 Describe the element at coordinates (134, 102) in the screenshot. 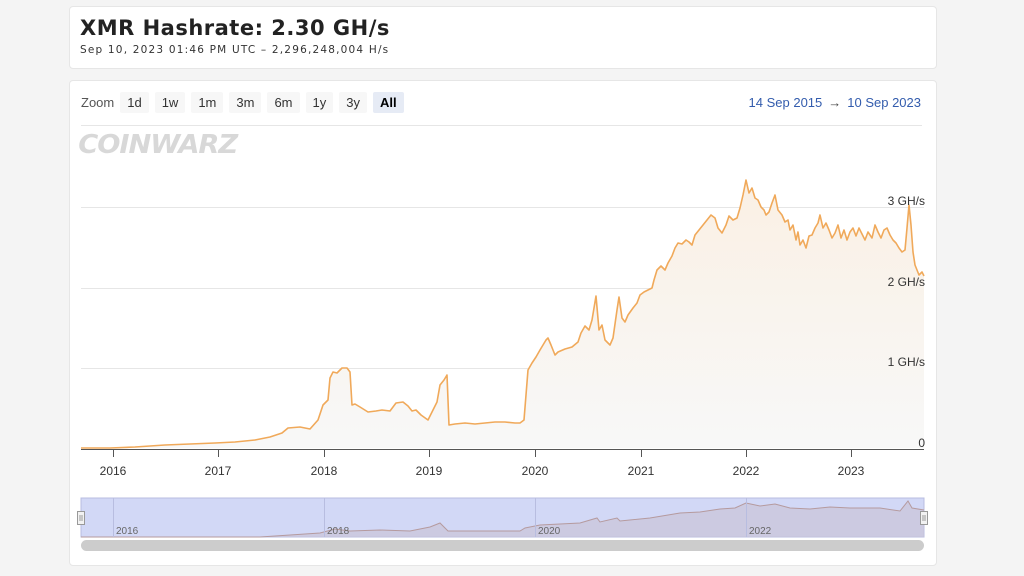

I see `zoom-1d-button: 1d` at that location.